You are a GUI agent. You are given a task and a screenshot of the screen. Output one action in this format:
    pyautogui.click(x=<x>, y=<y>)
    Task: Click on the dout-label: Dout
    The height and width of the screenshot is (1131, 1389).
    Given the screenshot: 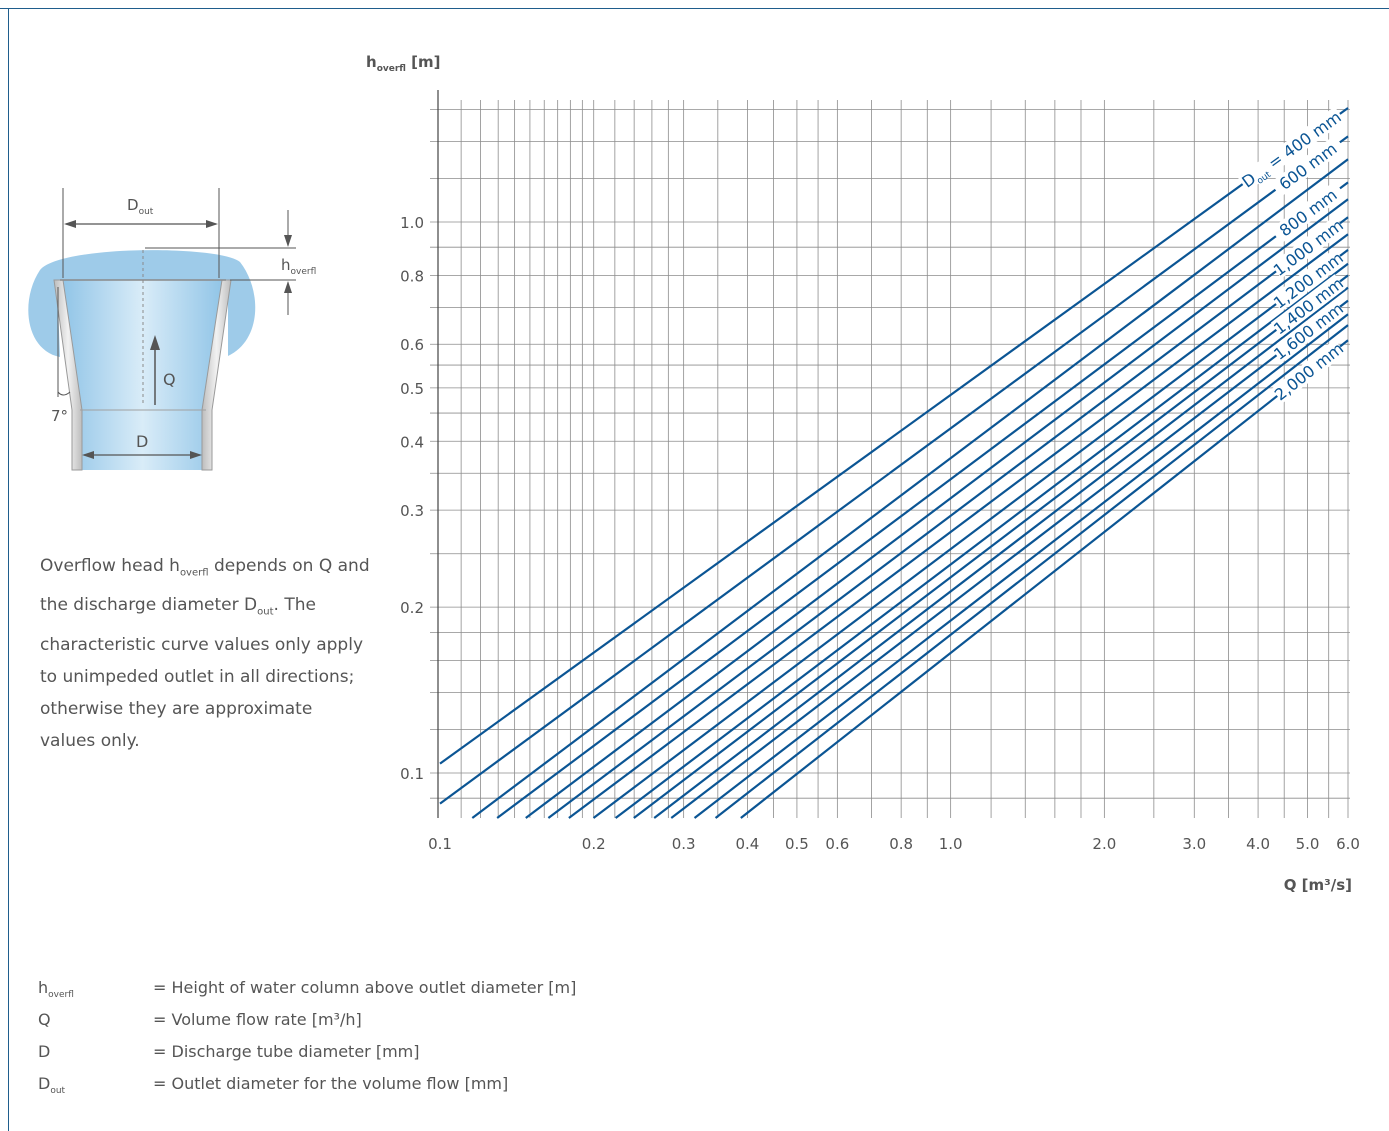 What is the action you would take?
    pyautogui.click(x=140, y=206)
    